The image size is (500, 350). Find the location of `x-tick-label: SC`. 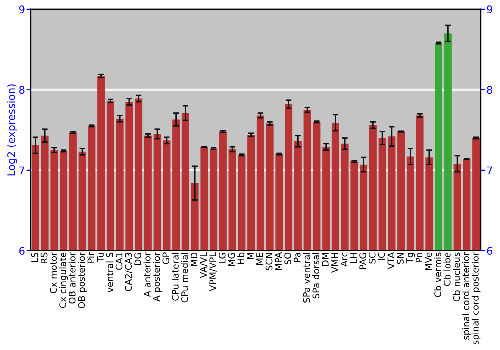

x-tick-label: SC is located at coordinates (372, 258).